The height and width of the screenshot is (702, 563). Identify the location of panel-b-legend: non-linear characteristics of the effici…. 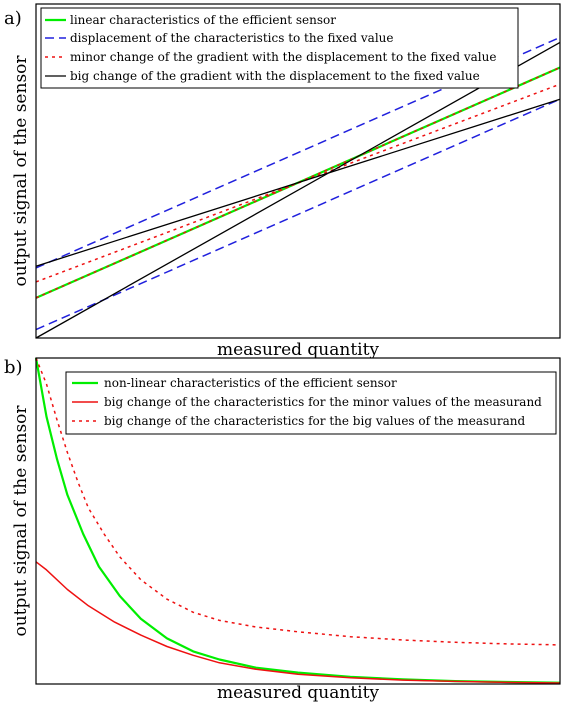
(311, 403).